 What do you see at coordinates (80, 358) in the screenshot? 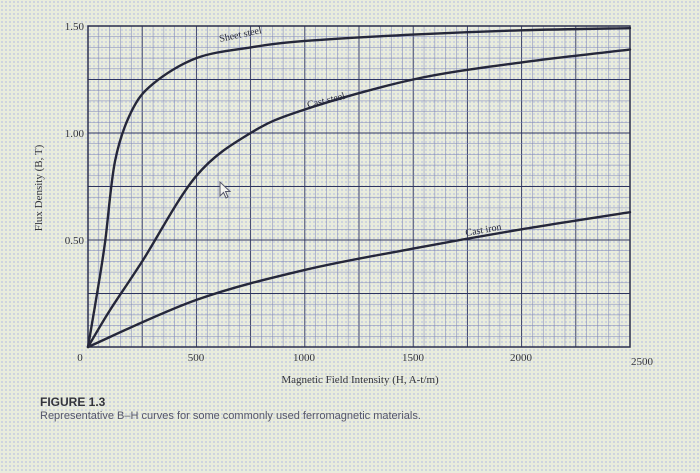
I see `x-tick-0: 0` at bounding box center [80, 358].